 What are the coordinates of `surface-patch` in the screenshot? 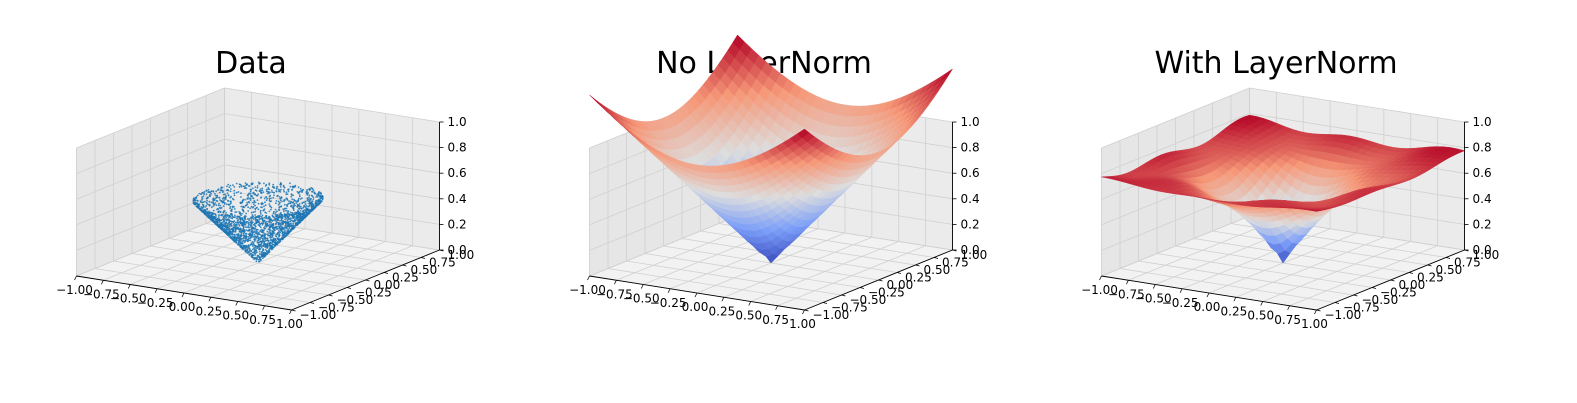 It's located at (803, 133).